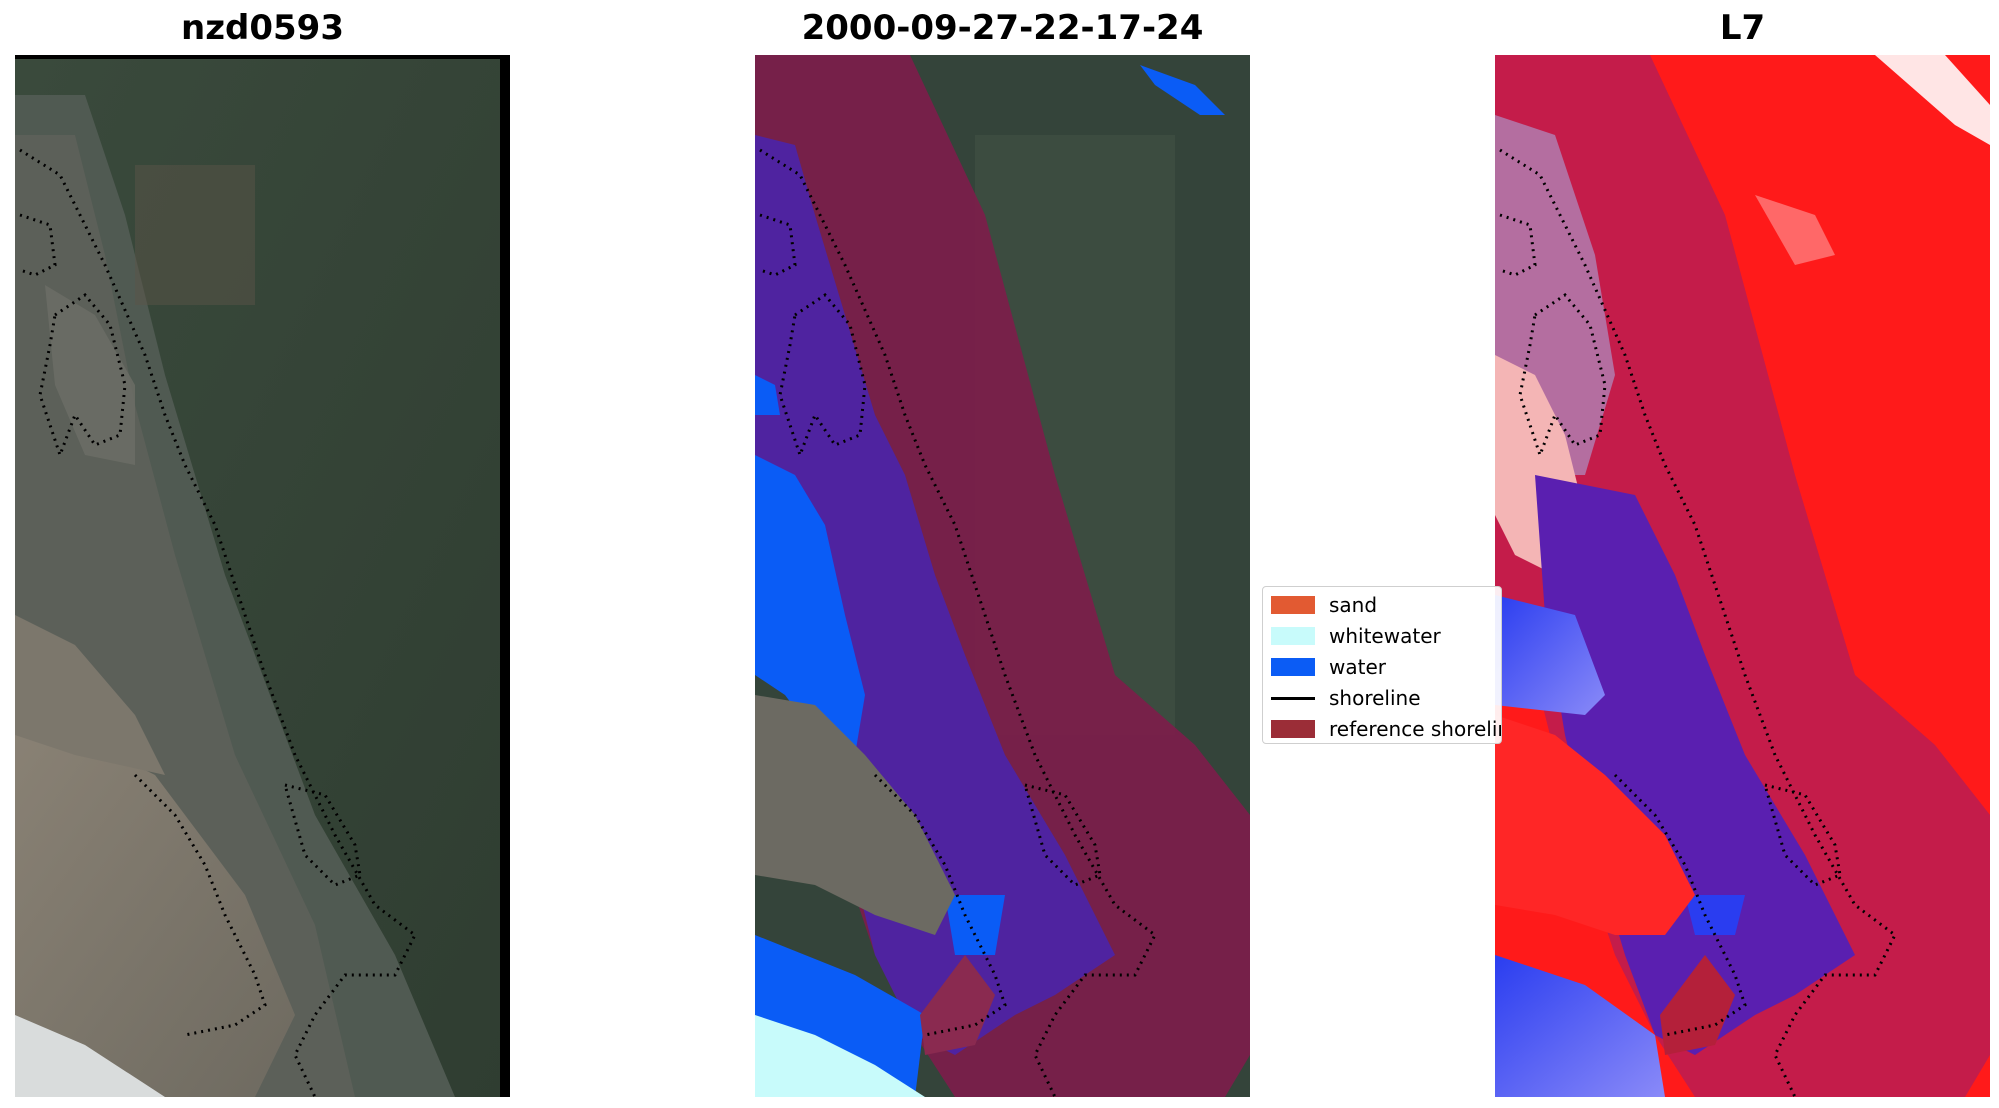  What do you see at coordinates (1357, 667) in the screenshot?
I see `legend-label-water: water` at bounding box center [1357, 667].